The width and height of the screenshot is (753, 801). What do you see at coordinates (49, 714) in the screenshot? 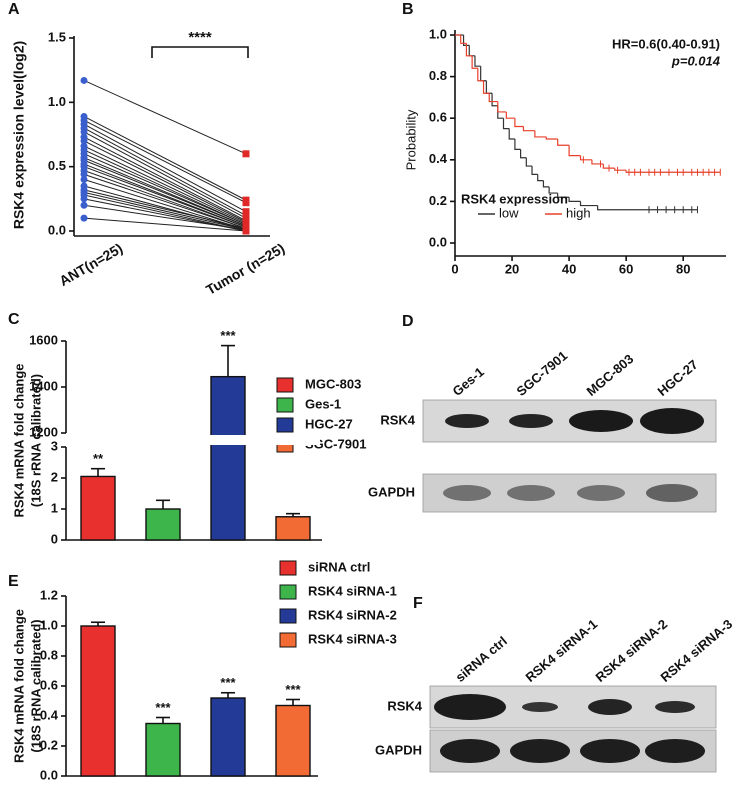
I see `y-tick-label: 0.4` at bounding box center [49, 714].